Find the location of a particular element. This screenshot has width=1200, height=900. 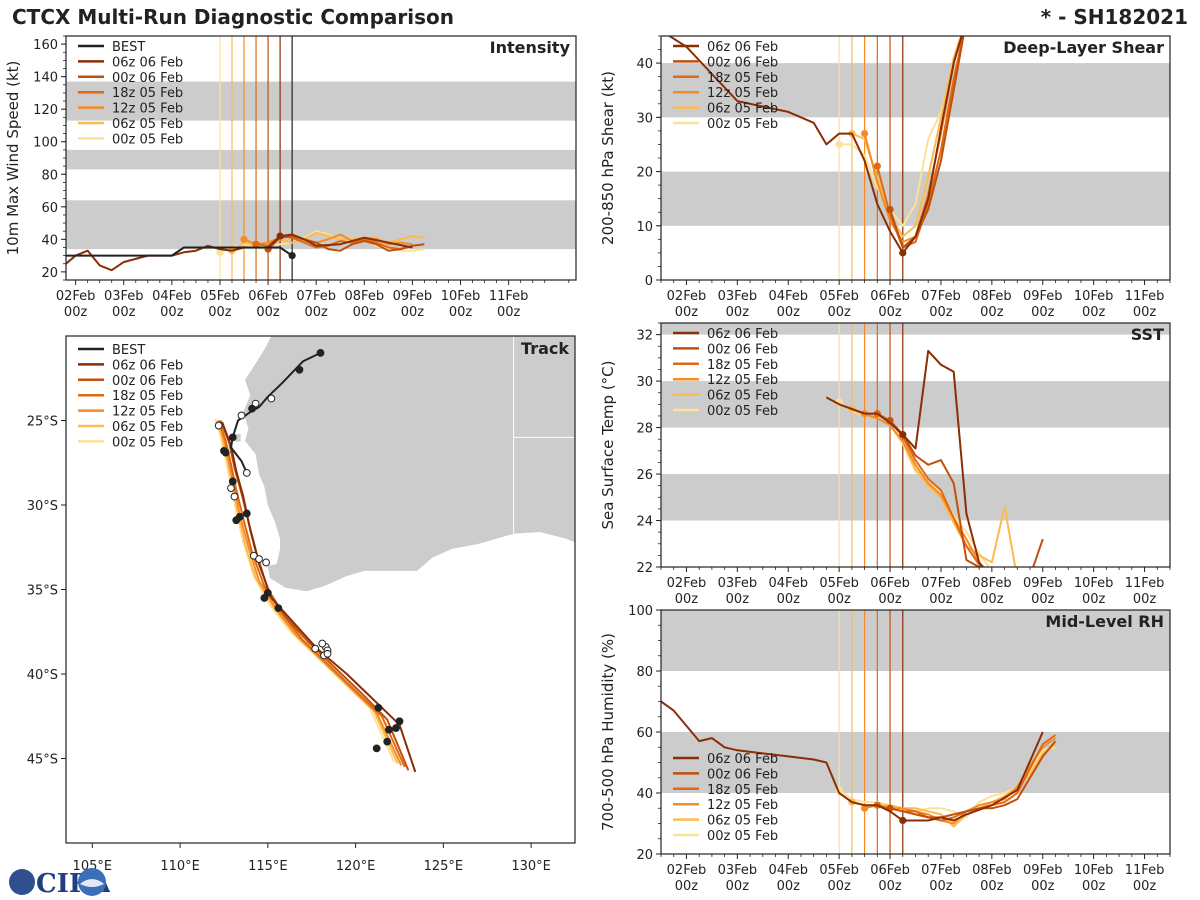

track-ytick-label: 30°S is located at coordinates (42, 506).